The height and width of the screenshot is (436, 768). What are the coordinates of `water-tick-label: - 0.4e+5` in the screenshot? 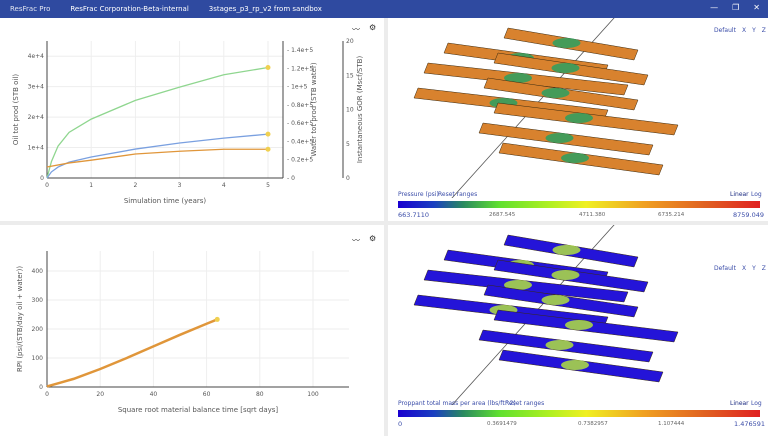 It's located at (300, 141).